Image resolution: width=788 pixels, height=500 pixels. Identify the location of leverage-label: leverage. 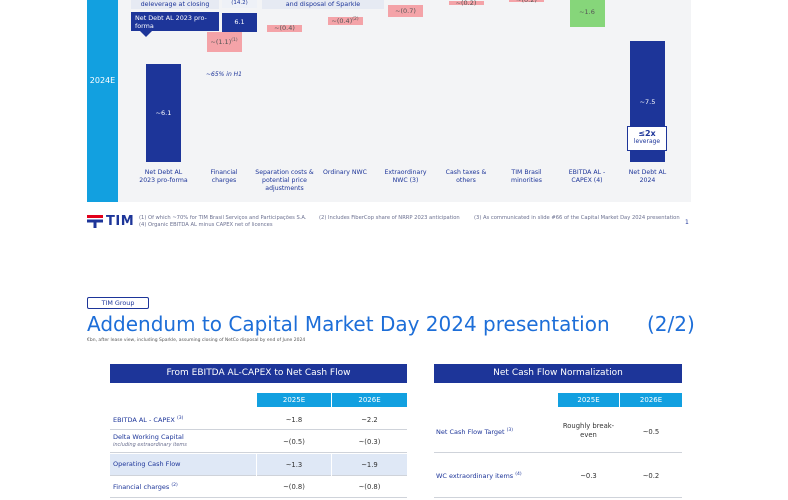
(647, 141).